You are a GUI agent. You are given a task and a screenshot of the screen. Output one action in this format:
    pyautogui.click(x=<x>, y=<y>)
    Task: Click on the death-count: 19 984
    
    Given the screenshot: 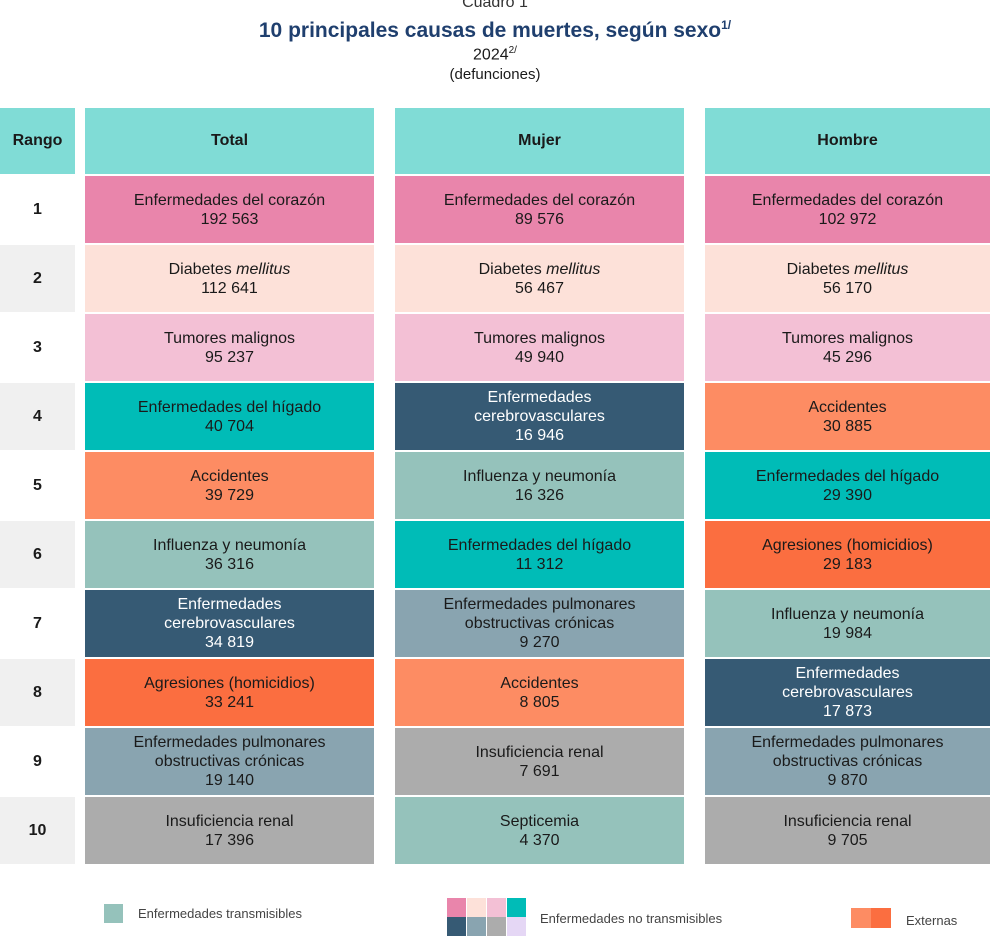 What is the action you would take?
    pyautogui.click(x=847, y=633)
    